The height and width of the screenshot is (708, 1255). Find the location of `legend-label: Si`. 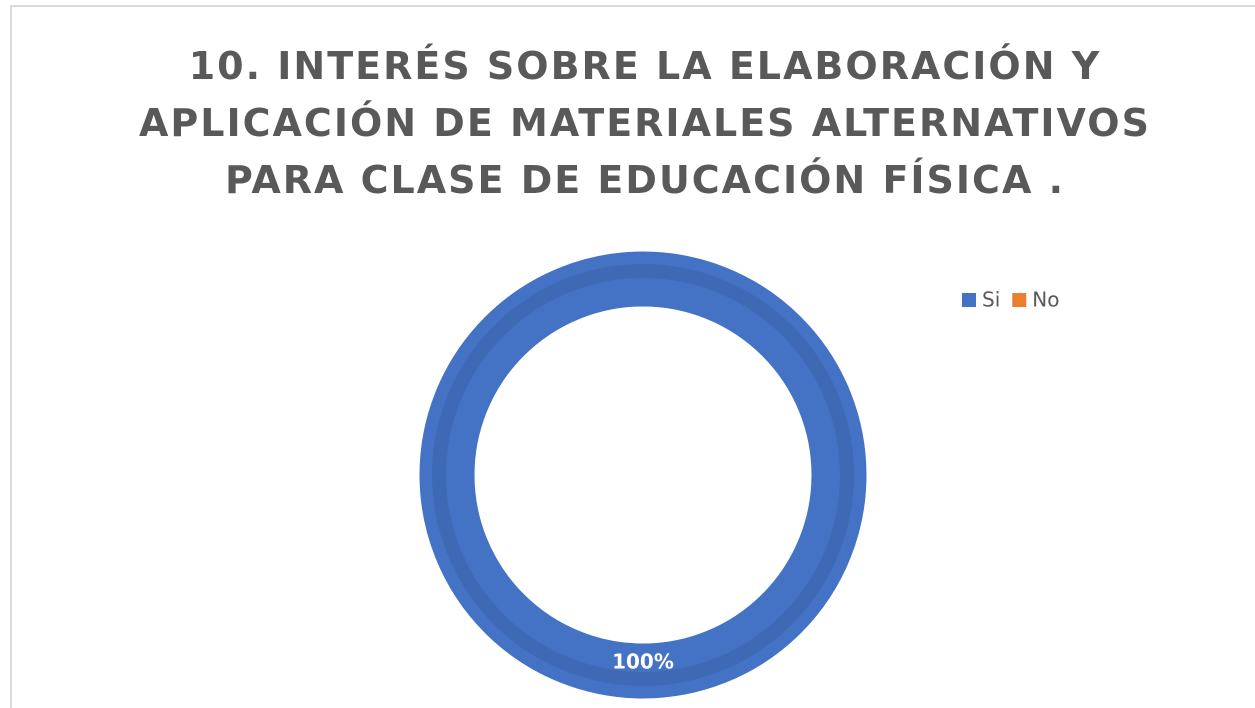

legend-label: Si is located at coordinates (991, 300).